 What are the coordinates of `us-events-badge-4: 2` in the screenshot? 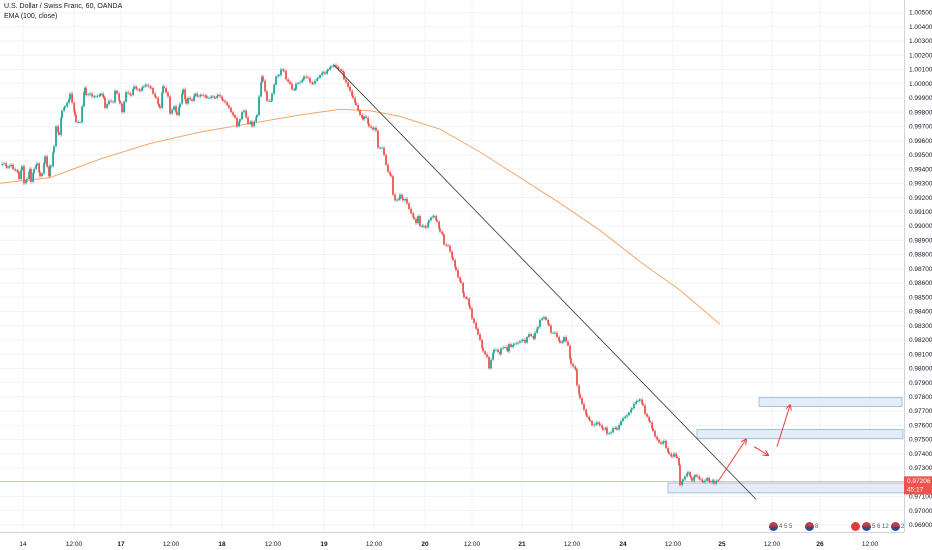 It's located at (897, 526).